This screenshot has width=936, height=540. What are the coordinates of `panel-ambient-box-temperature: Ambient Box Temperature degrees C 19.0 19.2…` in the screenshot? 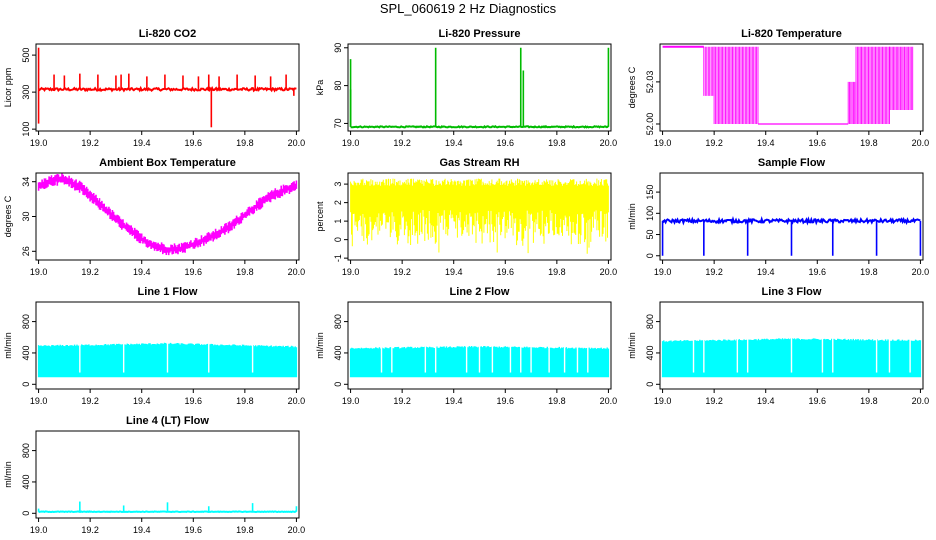 It's located at (154, 217).